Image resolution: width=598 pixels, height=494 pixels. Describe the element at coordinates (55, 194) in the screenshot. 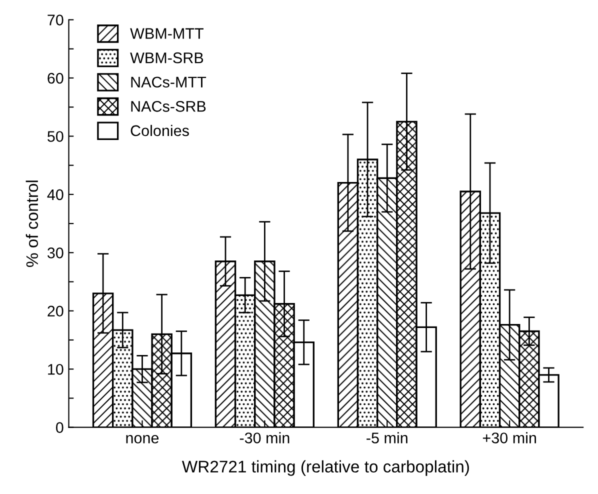

I see `y-tick-label: 40` at that location.